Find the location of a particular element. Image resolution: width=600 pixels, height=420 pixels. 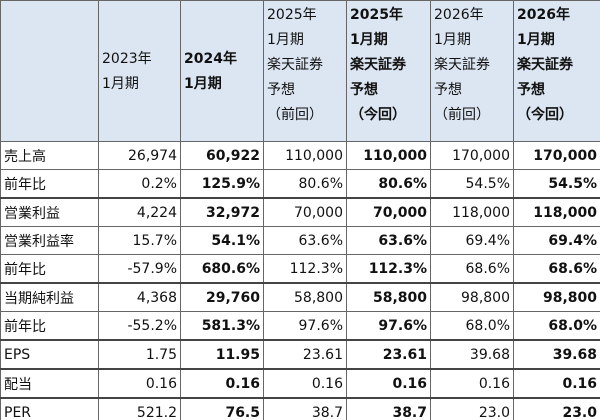

header-line: 2024年 is located at coordinates (210, 59).